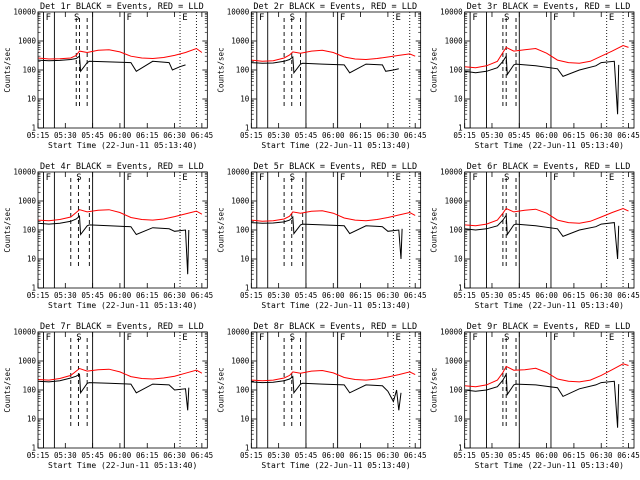 This screenshot has height=480, width=640. Describe the element at coordinates (122, 167) in the screenshot. I see `panel-title: Det 4r BLACK = Events, RED = LLD` at that location.